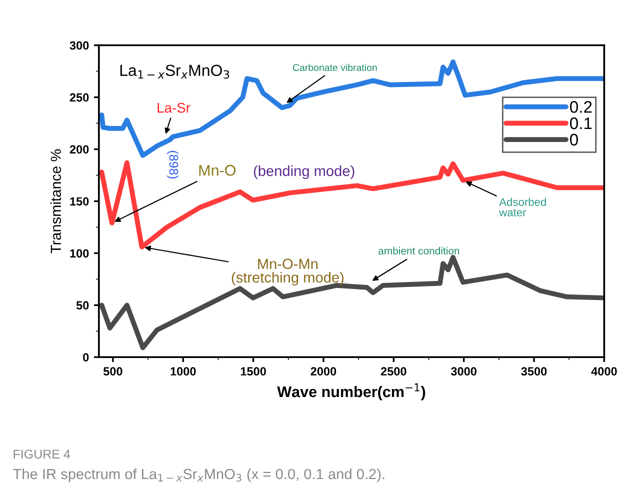 This screenshot has height=503, width=638. What do you see at coordinates (581, 107) in the screenshot?
I see `legend-label: 0.2` at bounding box center [581, 107].